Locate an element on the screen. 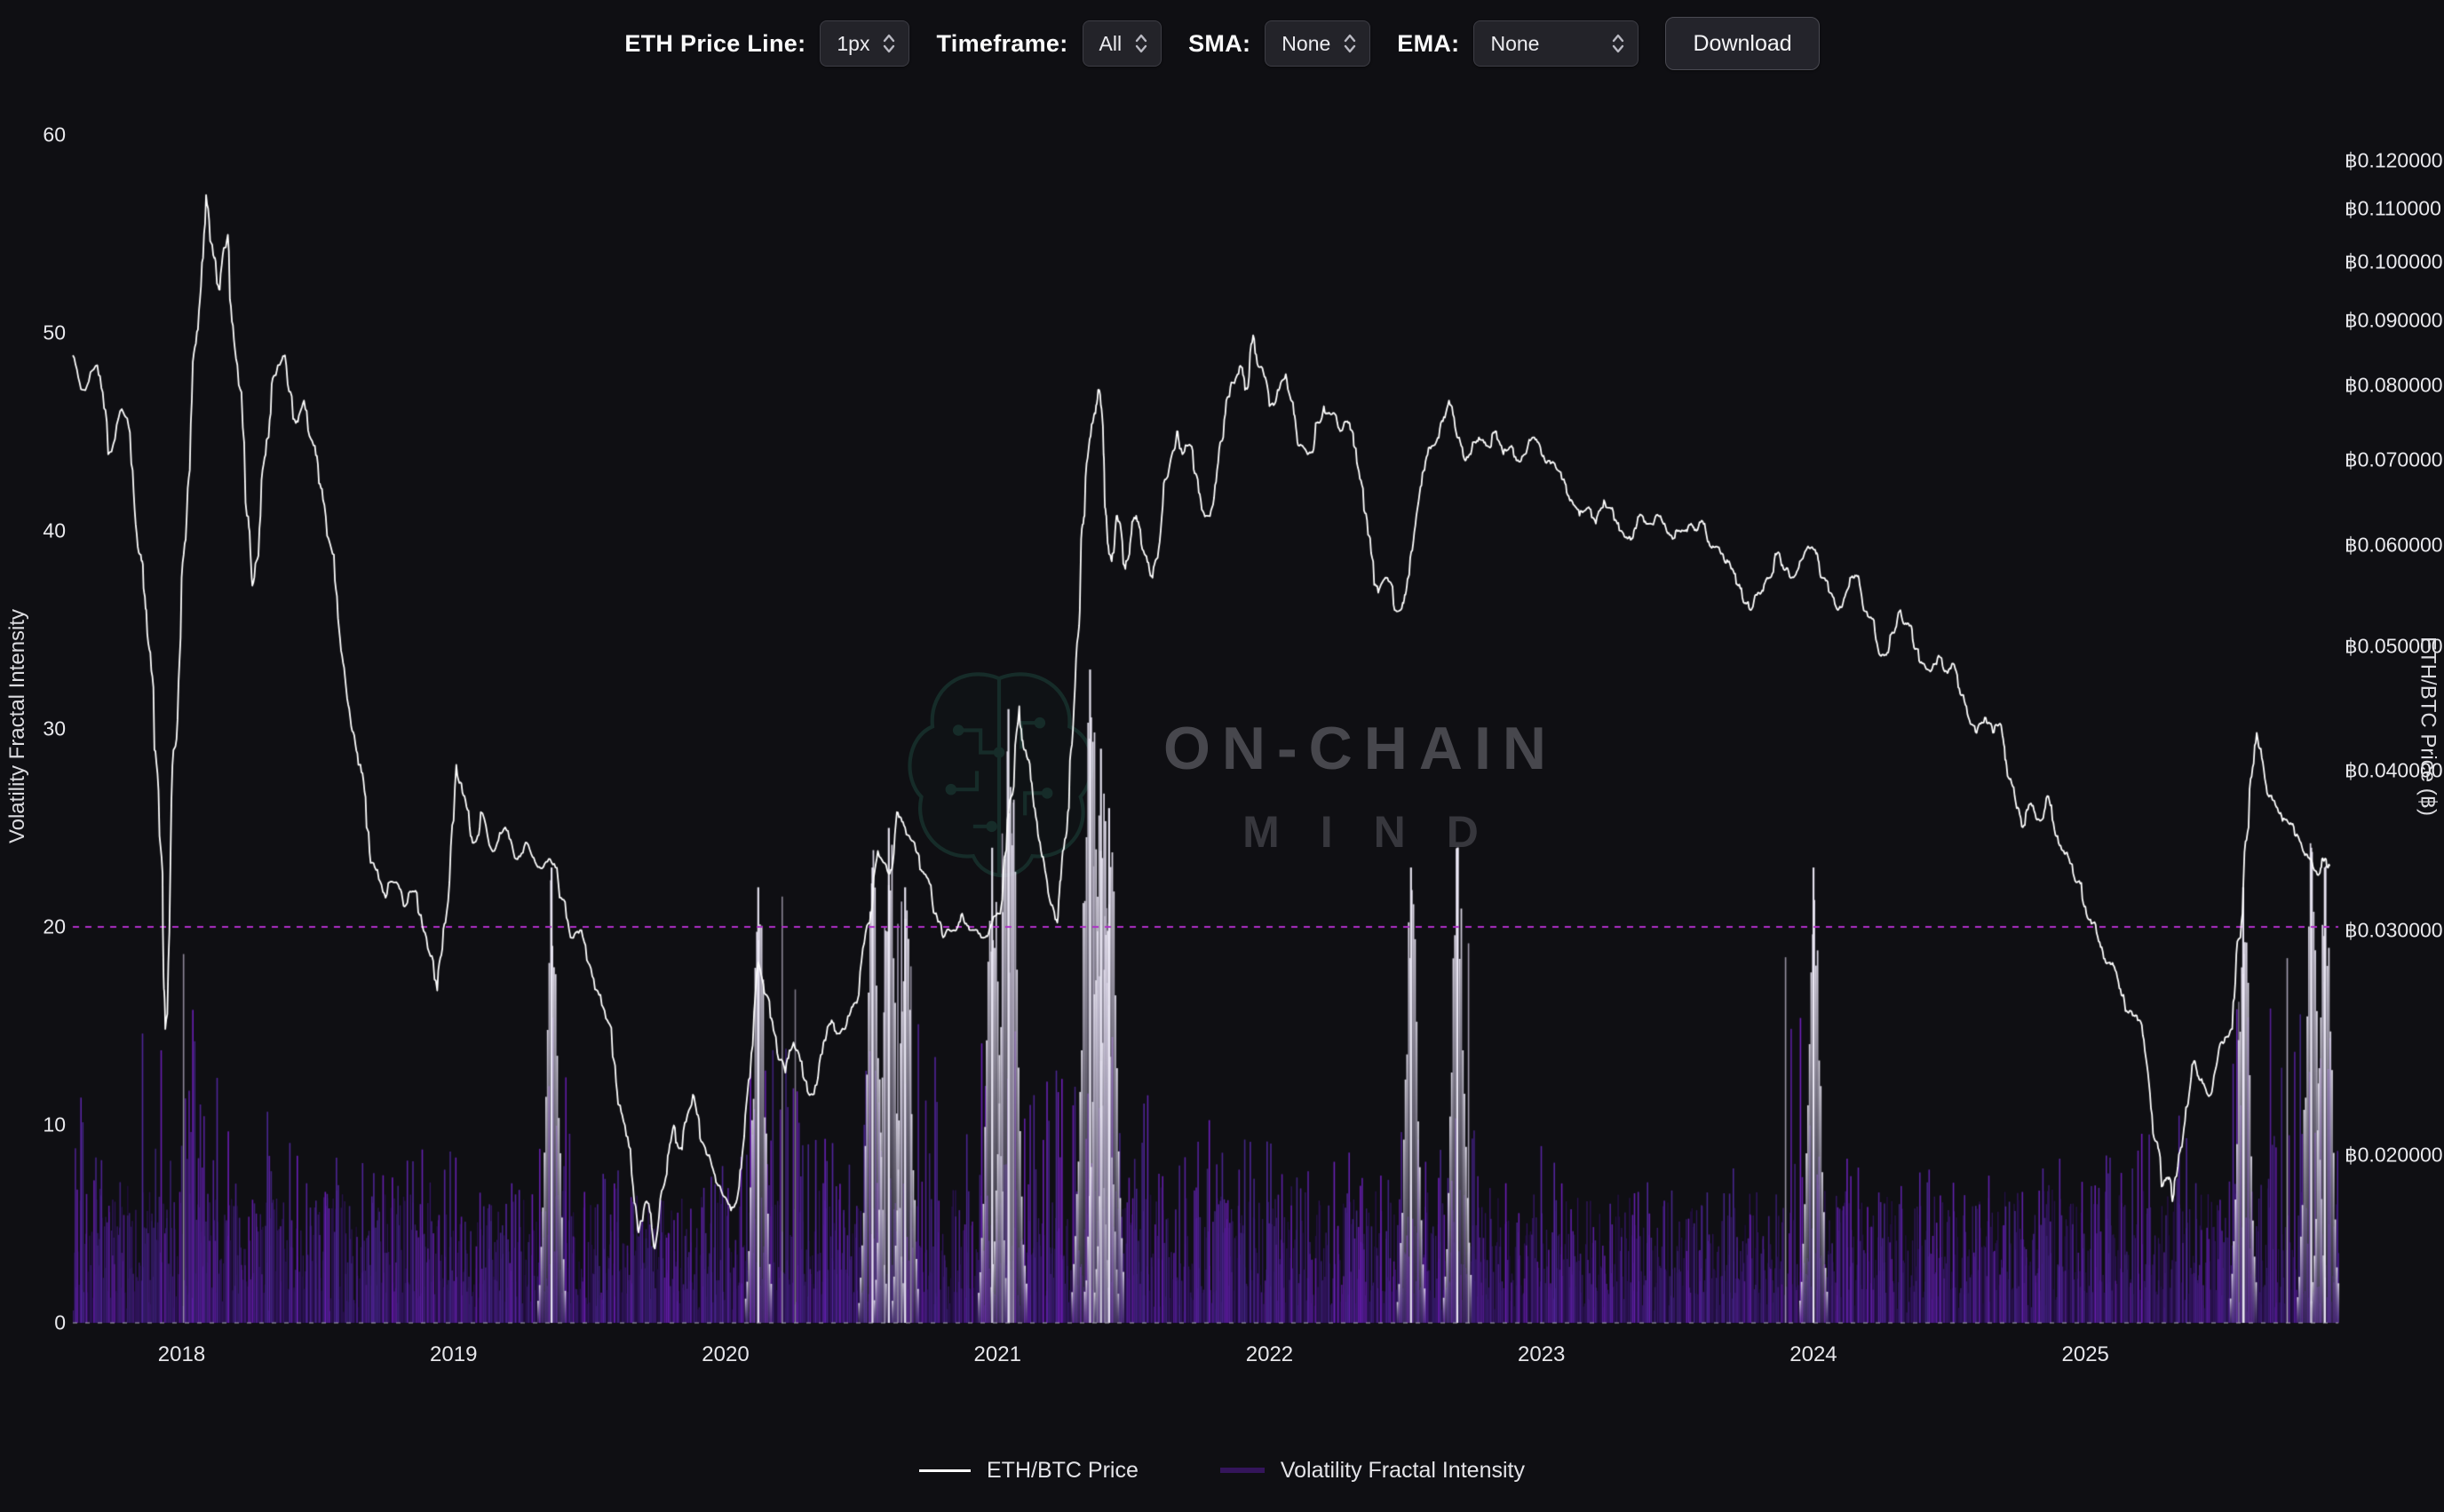  legend-item-volatility: Volatility Fractal Intensity is located at coordinates (1372, 1470).